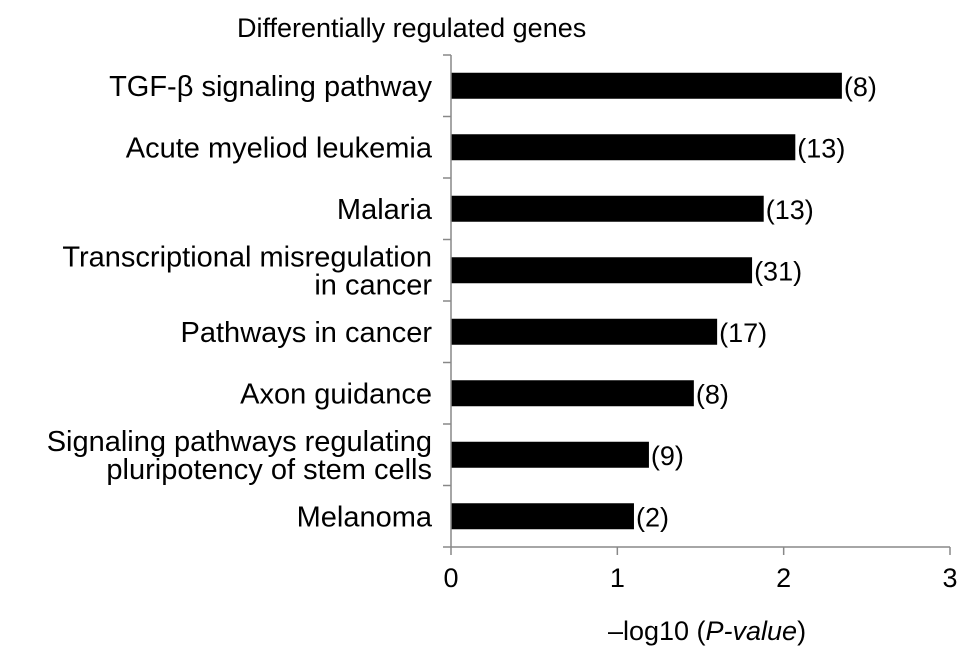  I want to click on x-axis-title-suffix: ), so click(801, 631).